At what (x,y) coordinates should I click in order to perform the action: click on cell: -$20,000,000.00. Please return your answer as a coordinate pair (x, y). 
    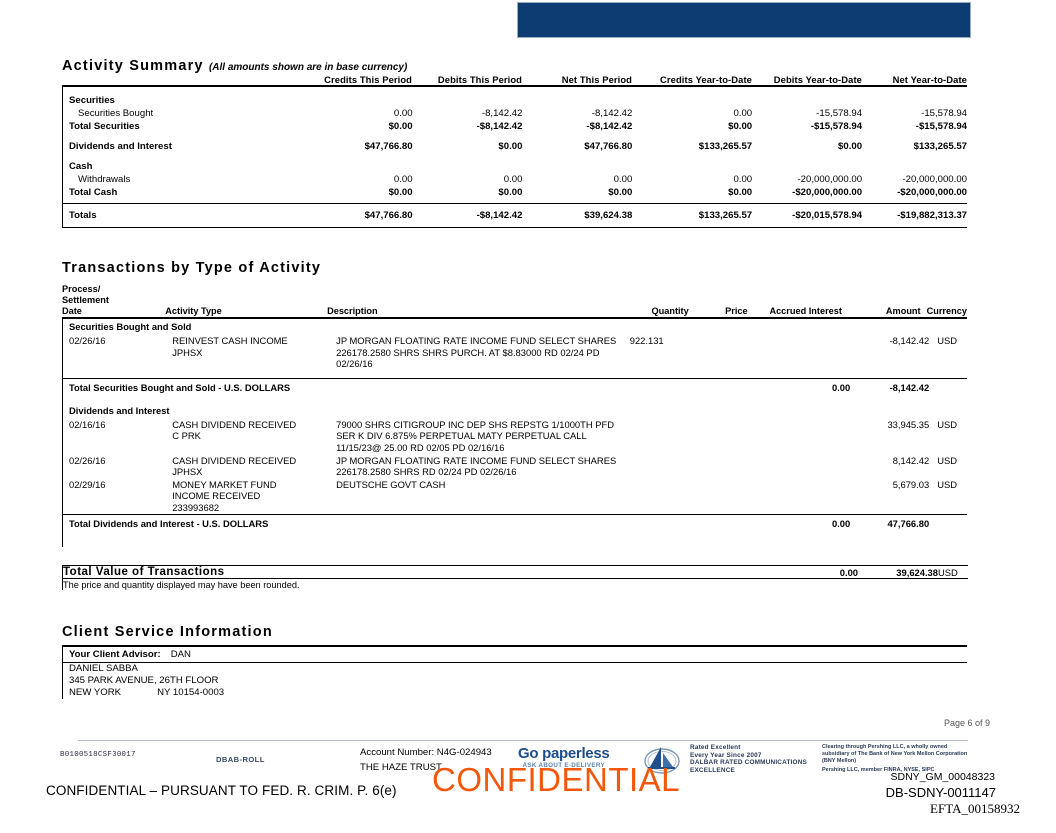
    Looking at the image, I should click on (827, 192).